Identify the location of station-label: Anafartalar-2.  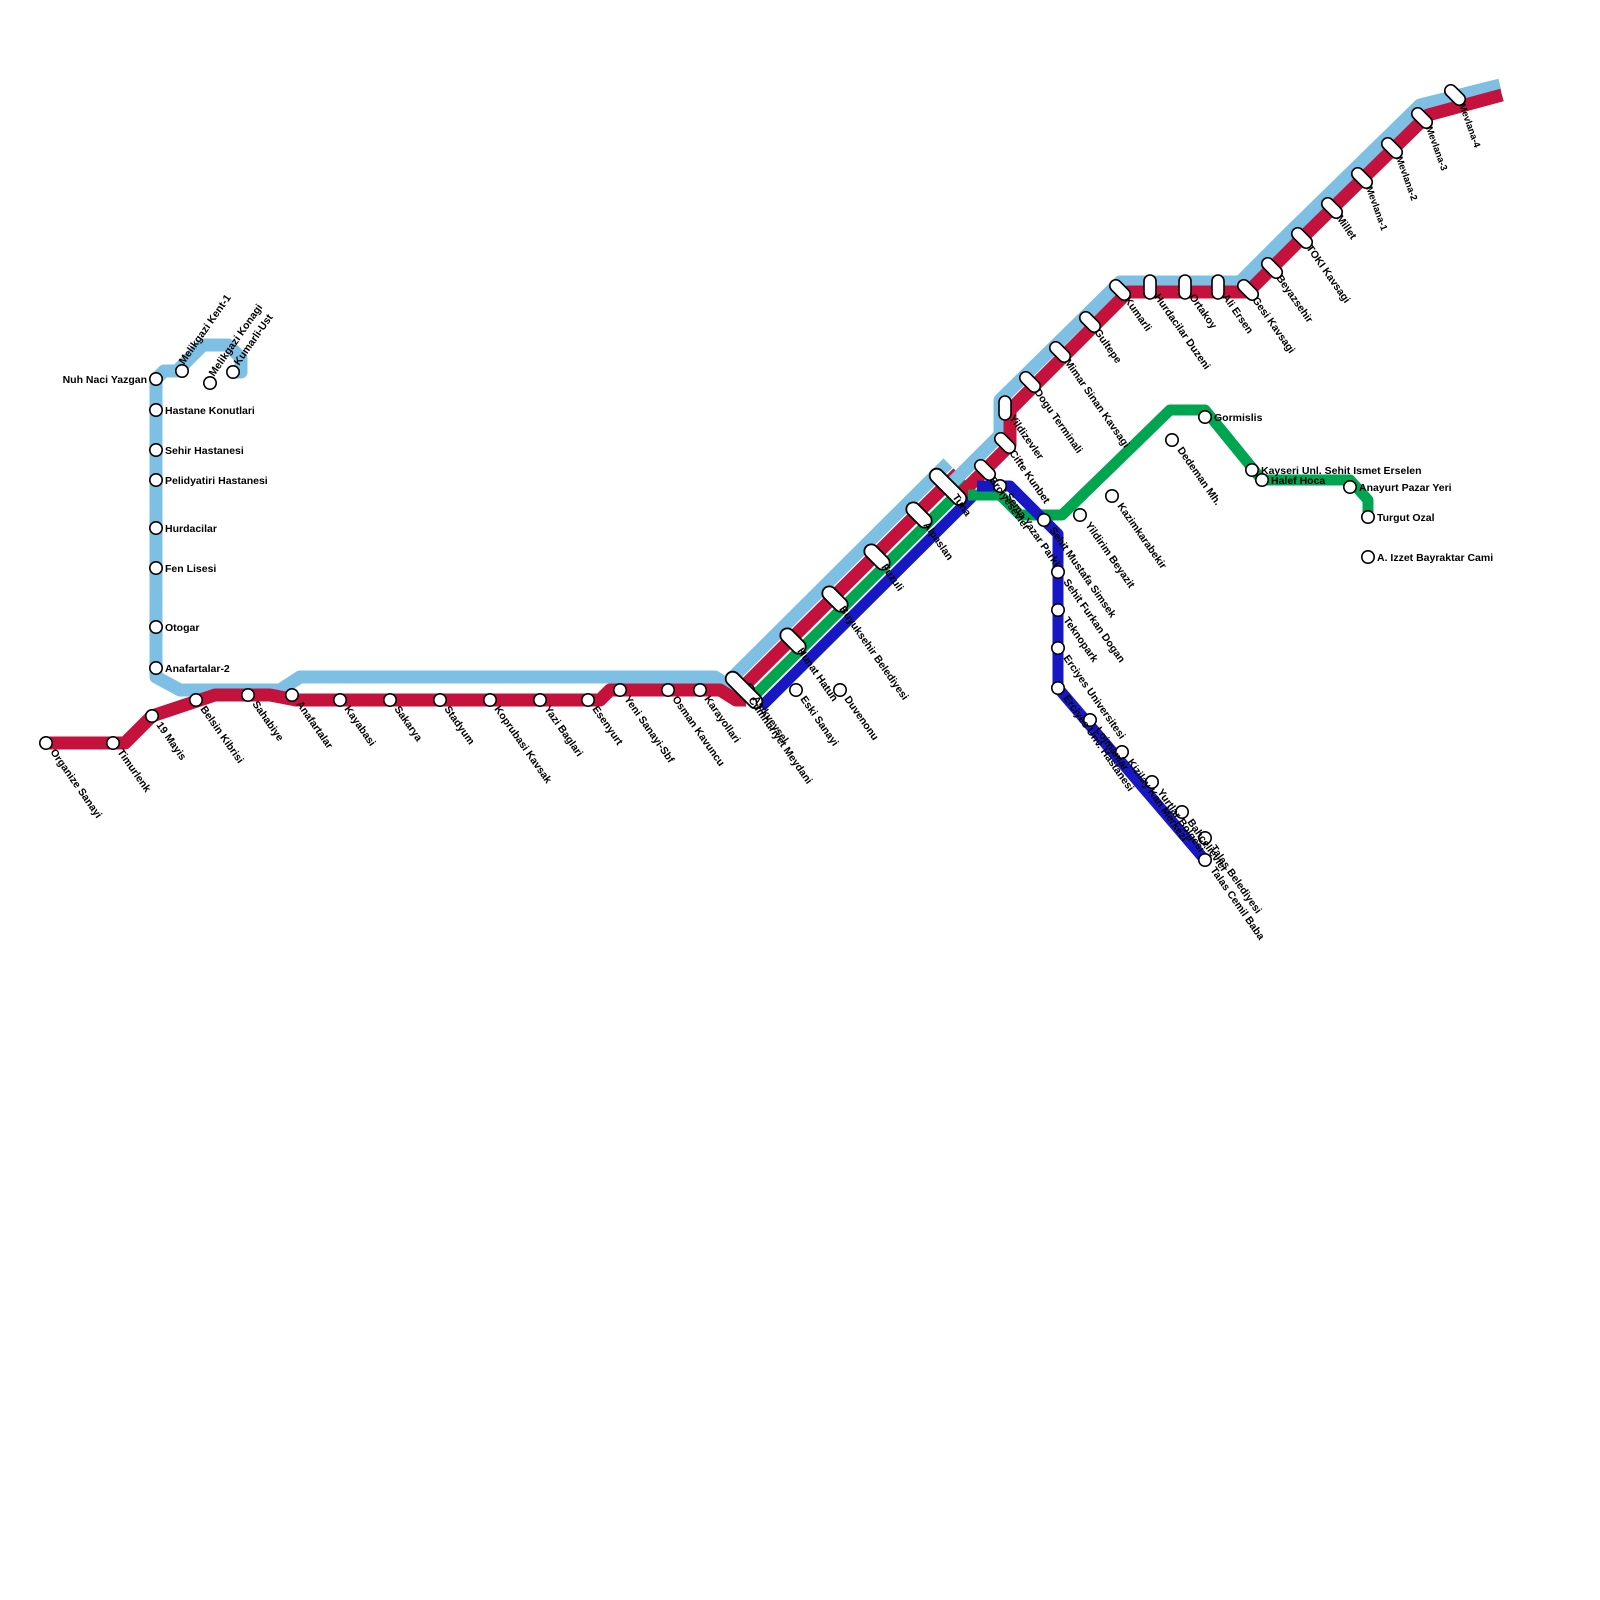
(197, 669).